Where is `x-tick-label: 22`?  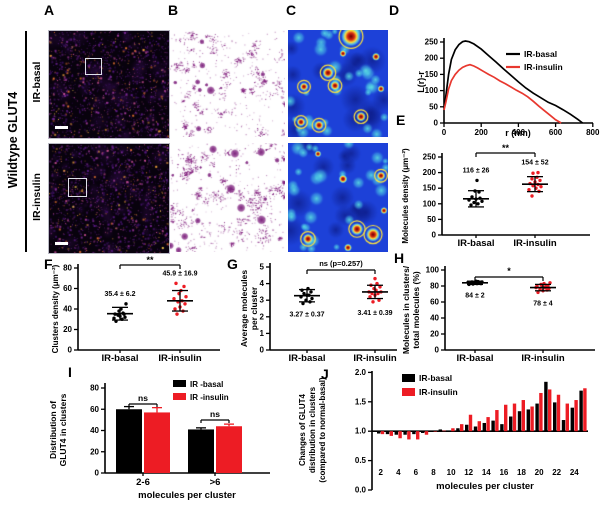 x-tick-label: 22 is located at coordinates (556, 472).